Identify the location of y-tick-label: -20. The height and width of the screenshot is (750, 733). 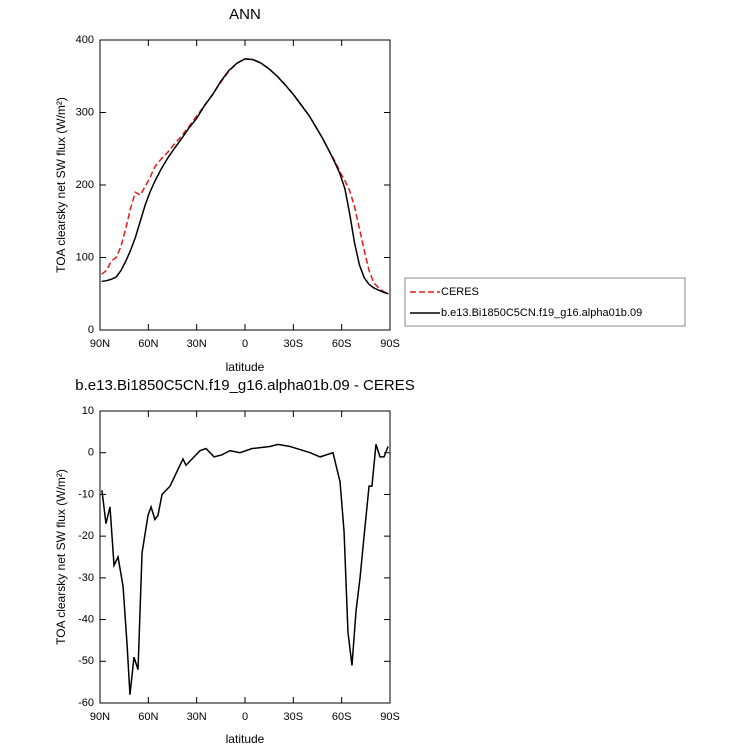
(86, 536).